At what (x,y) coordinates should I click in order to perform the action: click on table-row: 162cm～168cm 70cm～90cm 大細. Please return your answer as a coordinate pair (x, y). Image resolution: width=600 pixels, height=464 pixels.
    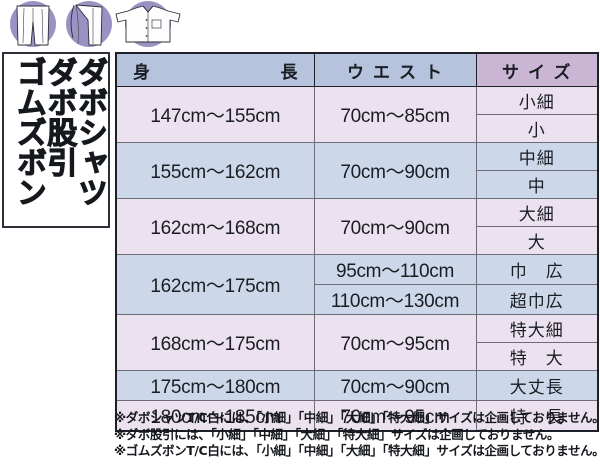
    Looking at the image, I should click on (357, 226).